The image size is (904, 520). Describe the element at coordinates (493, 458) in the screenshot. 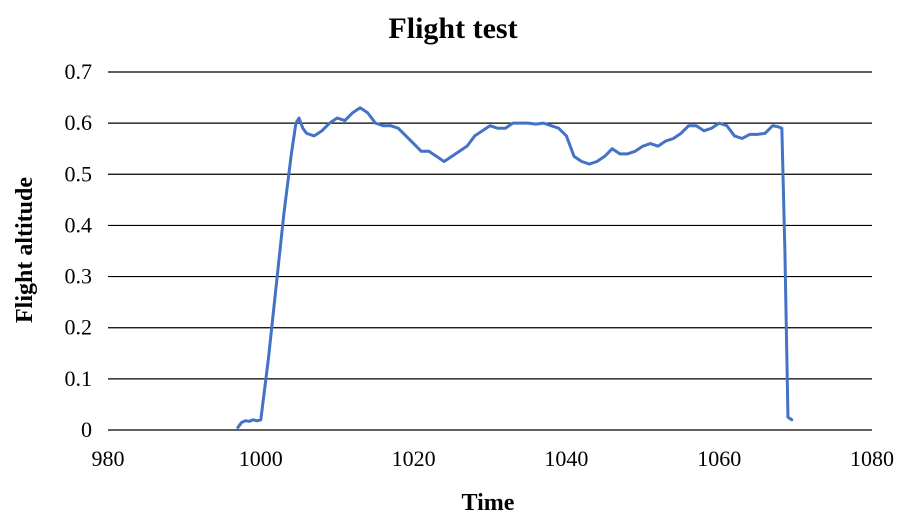

I see `x-tick-labels: 980 1000 1020 1040 1060 1080` at that location.